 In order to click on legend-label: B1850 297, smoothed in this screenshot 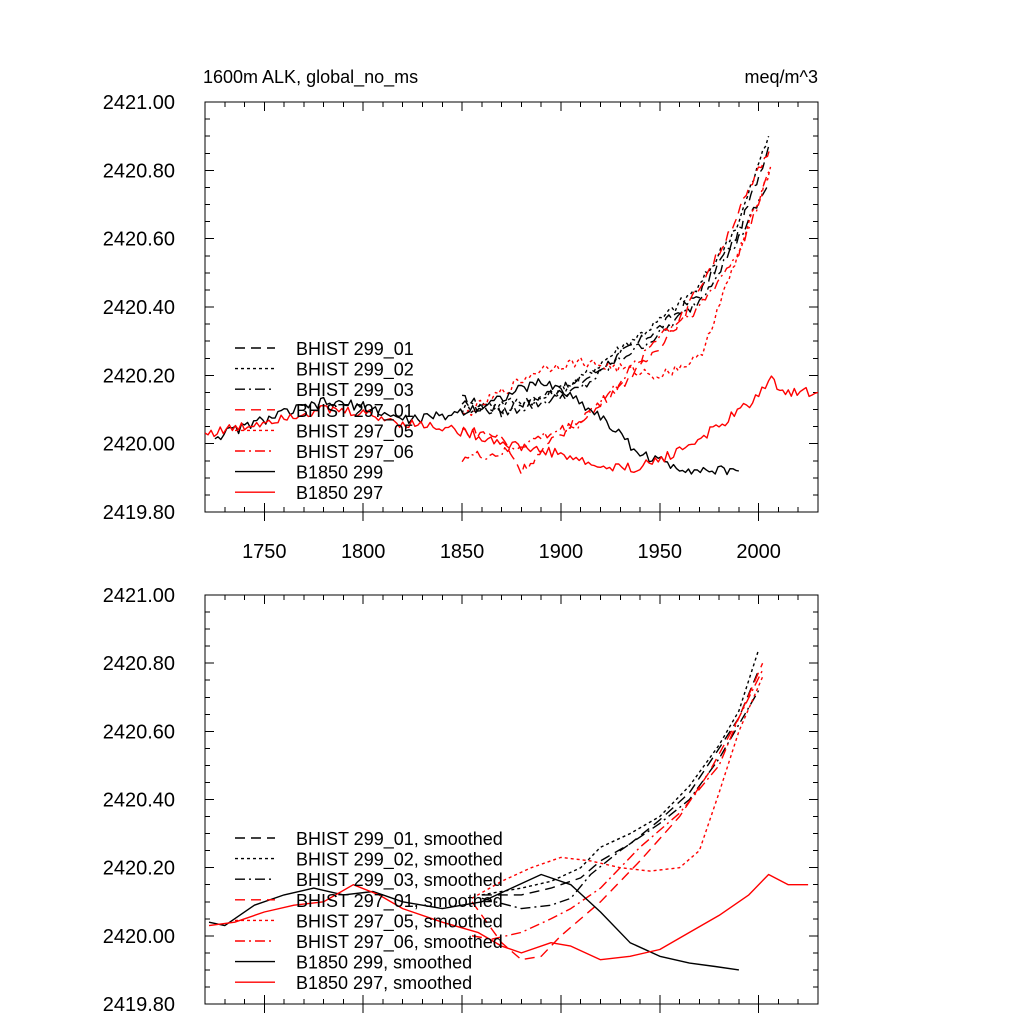, I will do `click(384, 983)`.